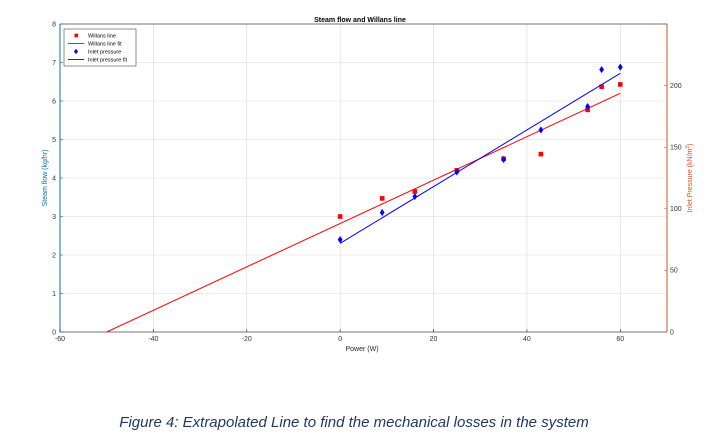 The height and width of the screenshot is (440, 708). I want to click on legend-diamond-swatch, so click(76, 51).